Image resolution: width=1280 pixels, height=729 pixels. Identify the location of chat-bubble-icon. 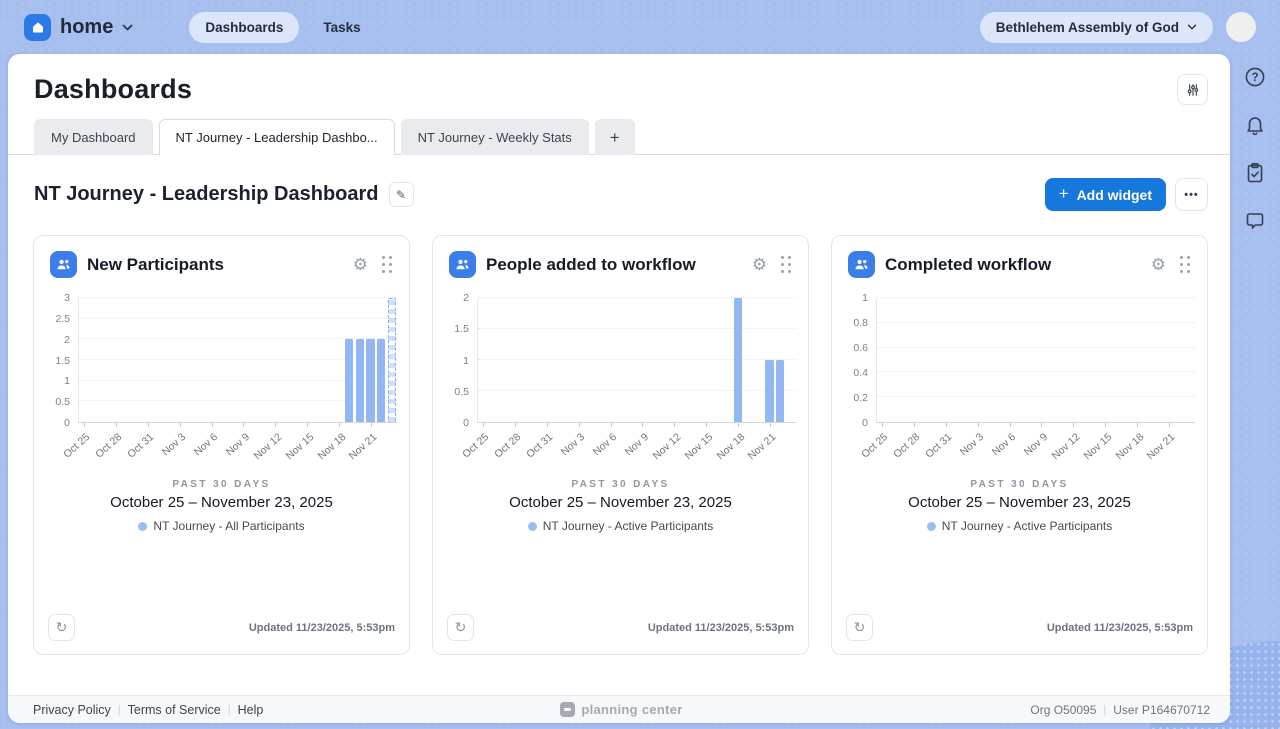
(1255, 221).